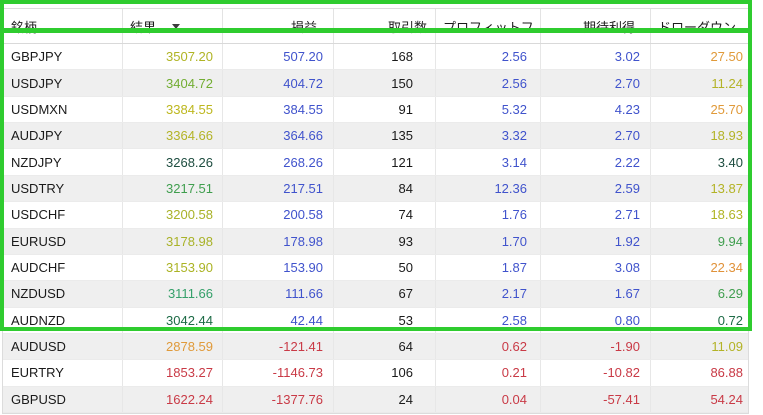 Image resolution: width=763 pixels, height=415 pixels. I want to click on table-row: EURTRY 1853.27 -1146.73 106 0.21 -10.82 86.88, so click(375, 373).